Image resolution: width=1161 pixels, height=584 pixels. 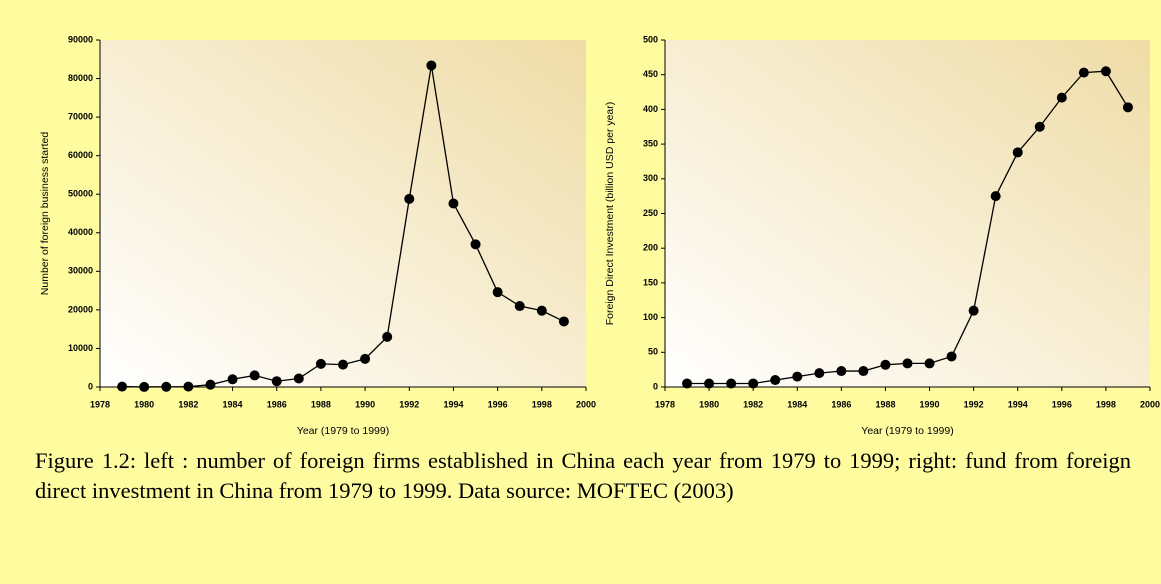 What do you see at coordinates (80, 348) in the screenshot?
I see `y-tick-label: 10000` at bounding box center [80, 348].